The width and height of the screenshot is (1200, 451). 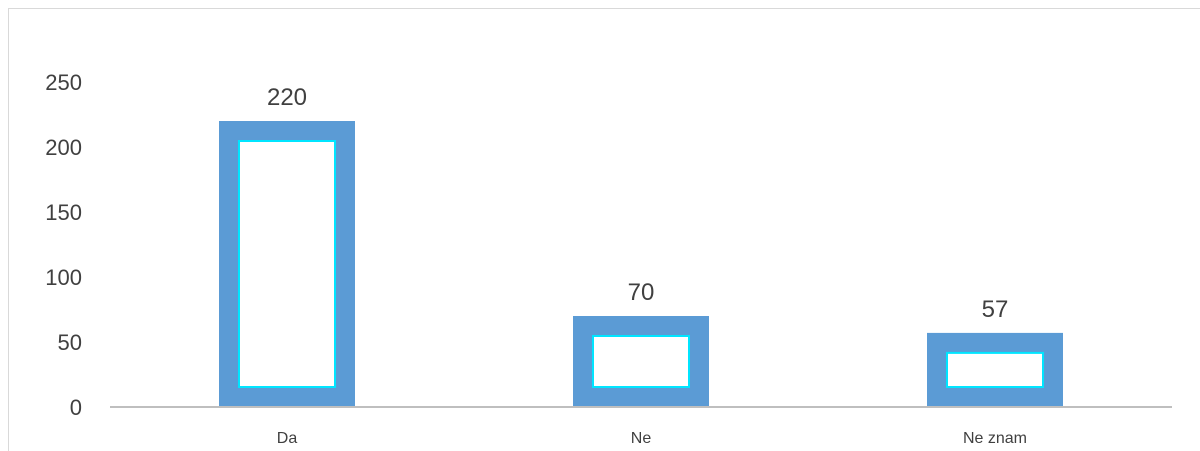 I want to click on data-label: 220, so click(x=287, y=97).